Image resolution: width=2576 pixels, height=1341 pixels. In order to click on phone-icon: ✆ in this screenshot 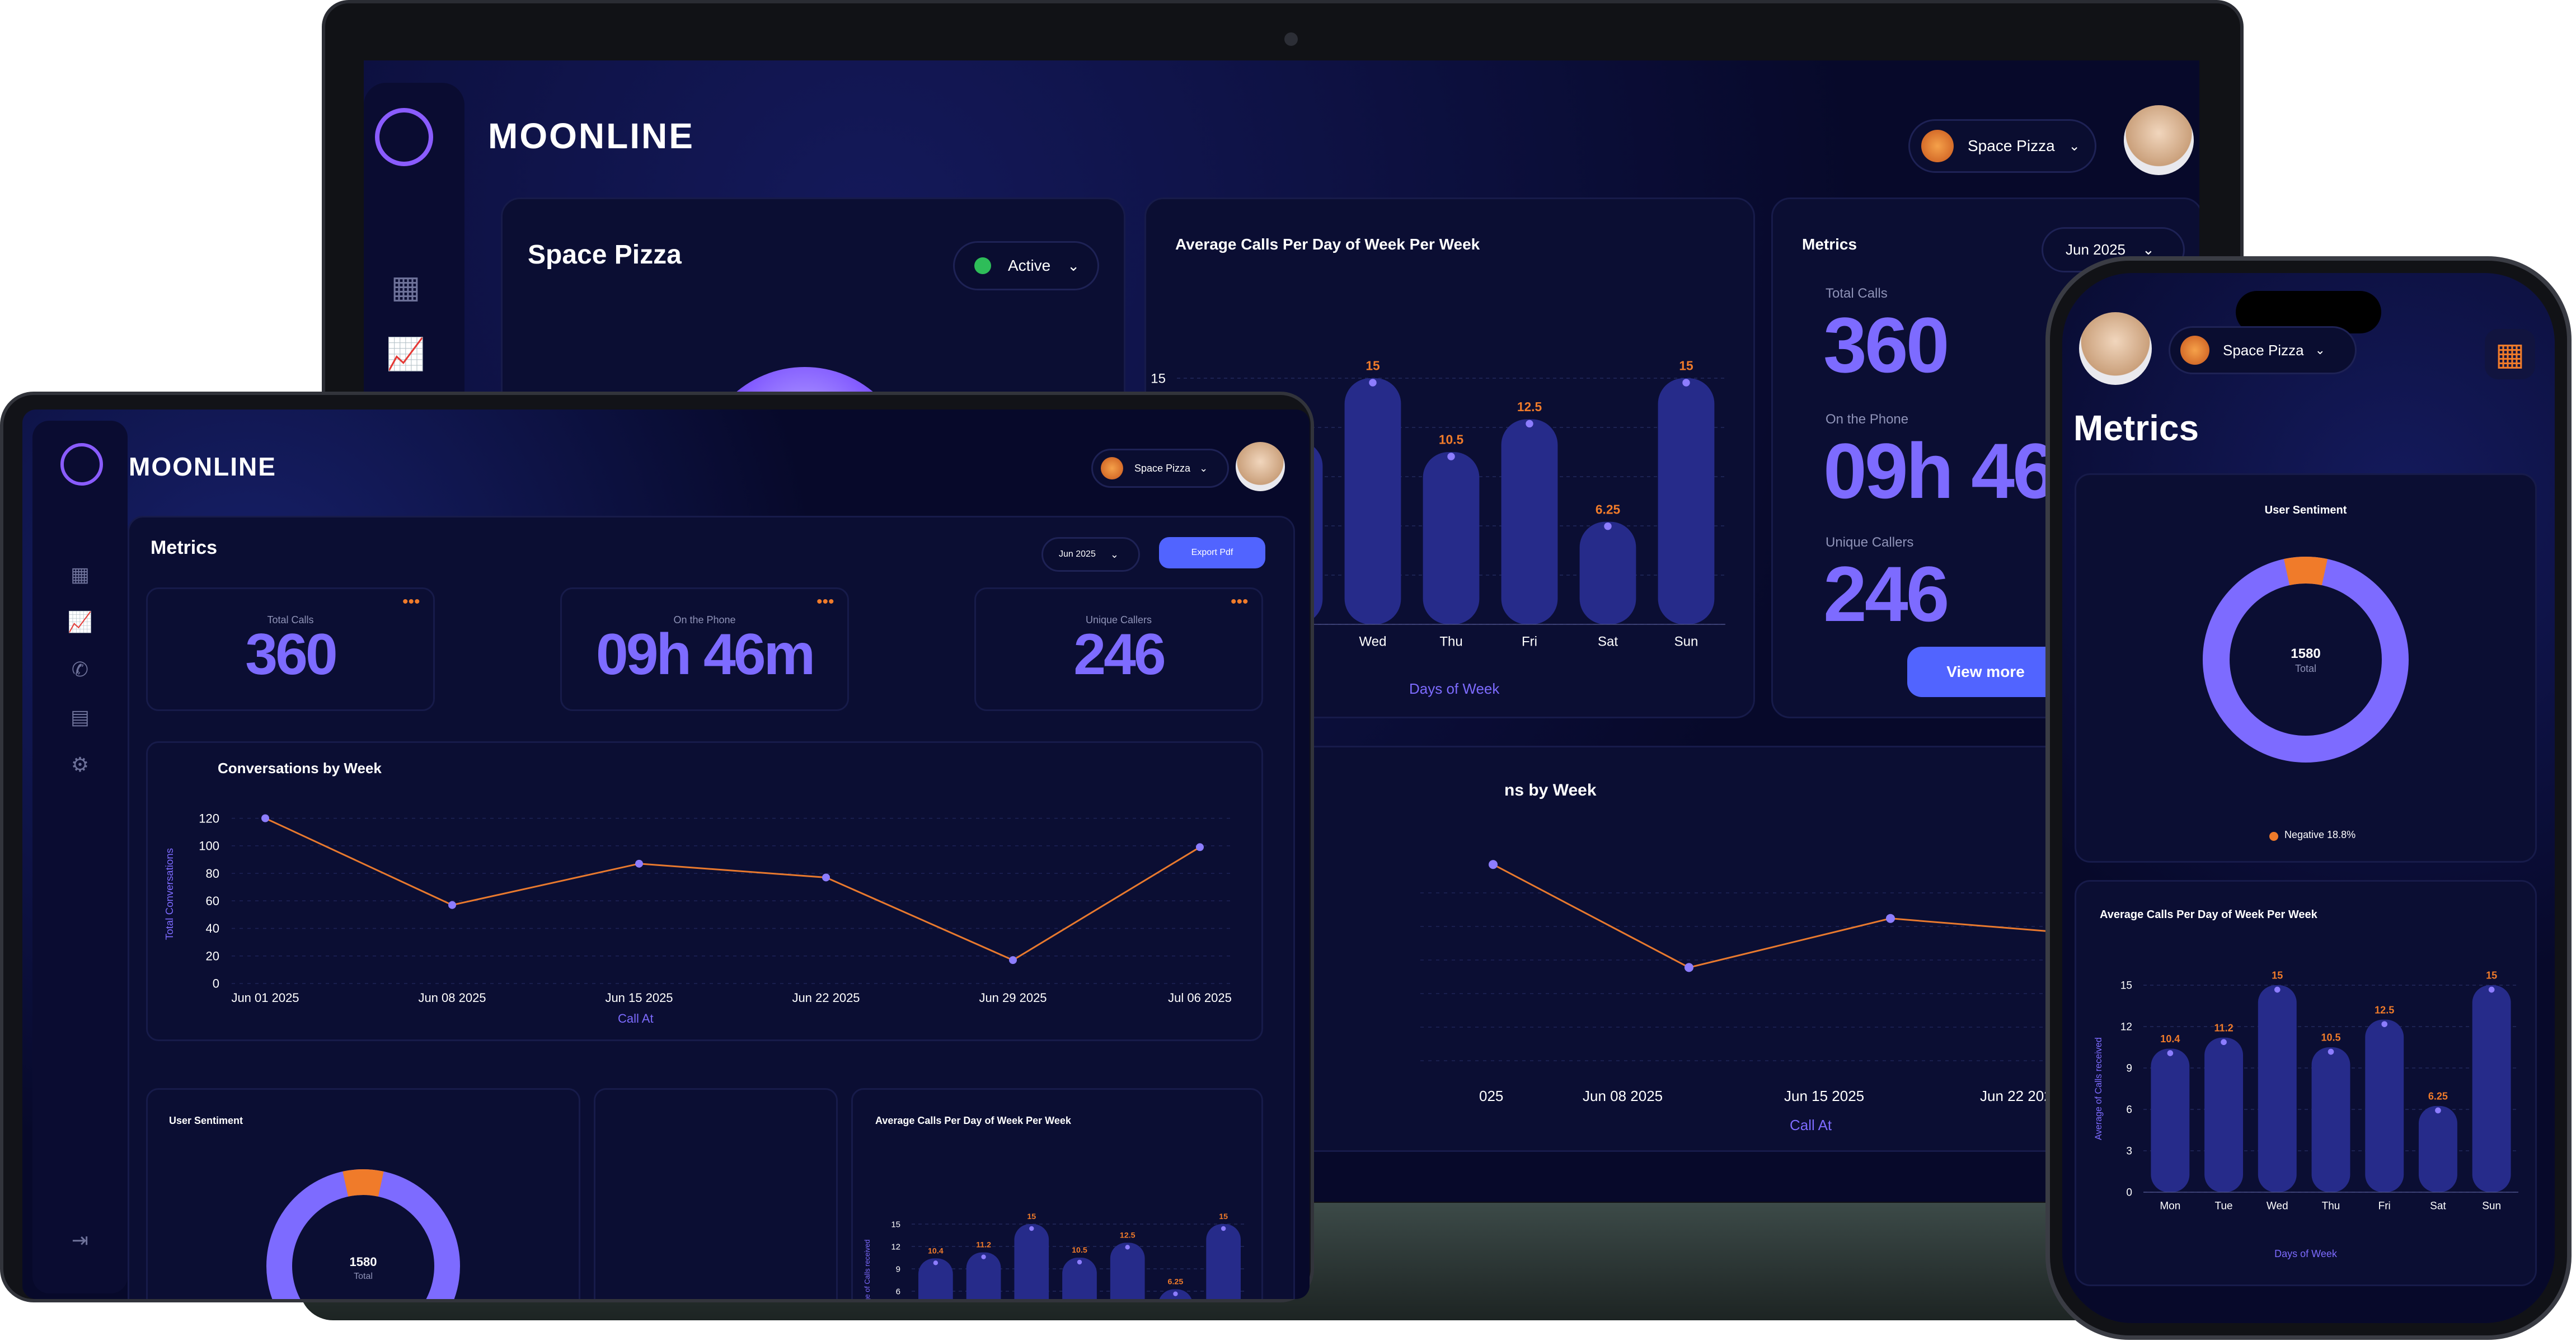, I will do `click(80, 669)`.